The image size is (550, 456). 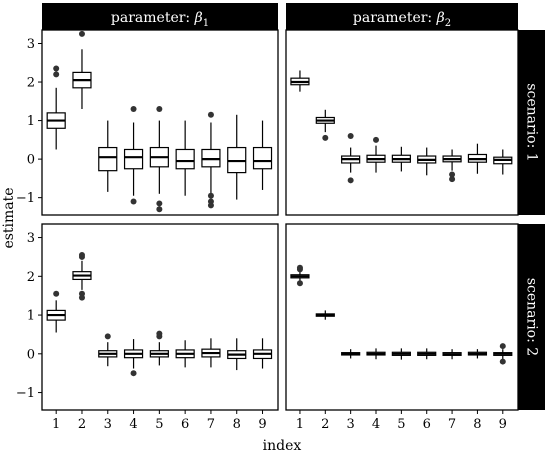 What do you see at coordinates (133, 424) in the screenshot?
I see `x-tick-label: 4` at bounding box center [133, 424].